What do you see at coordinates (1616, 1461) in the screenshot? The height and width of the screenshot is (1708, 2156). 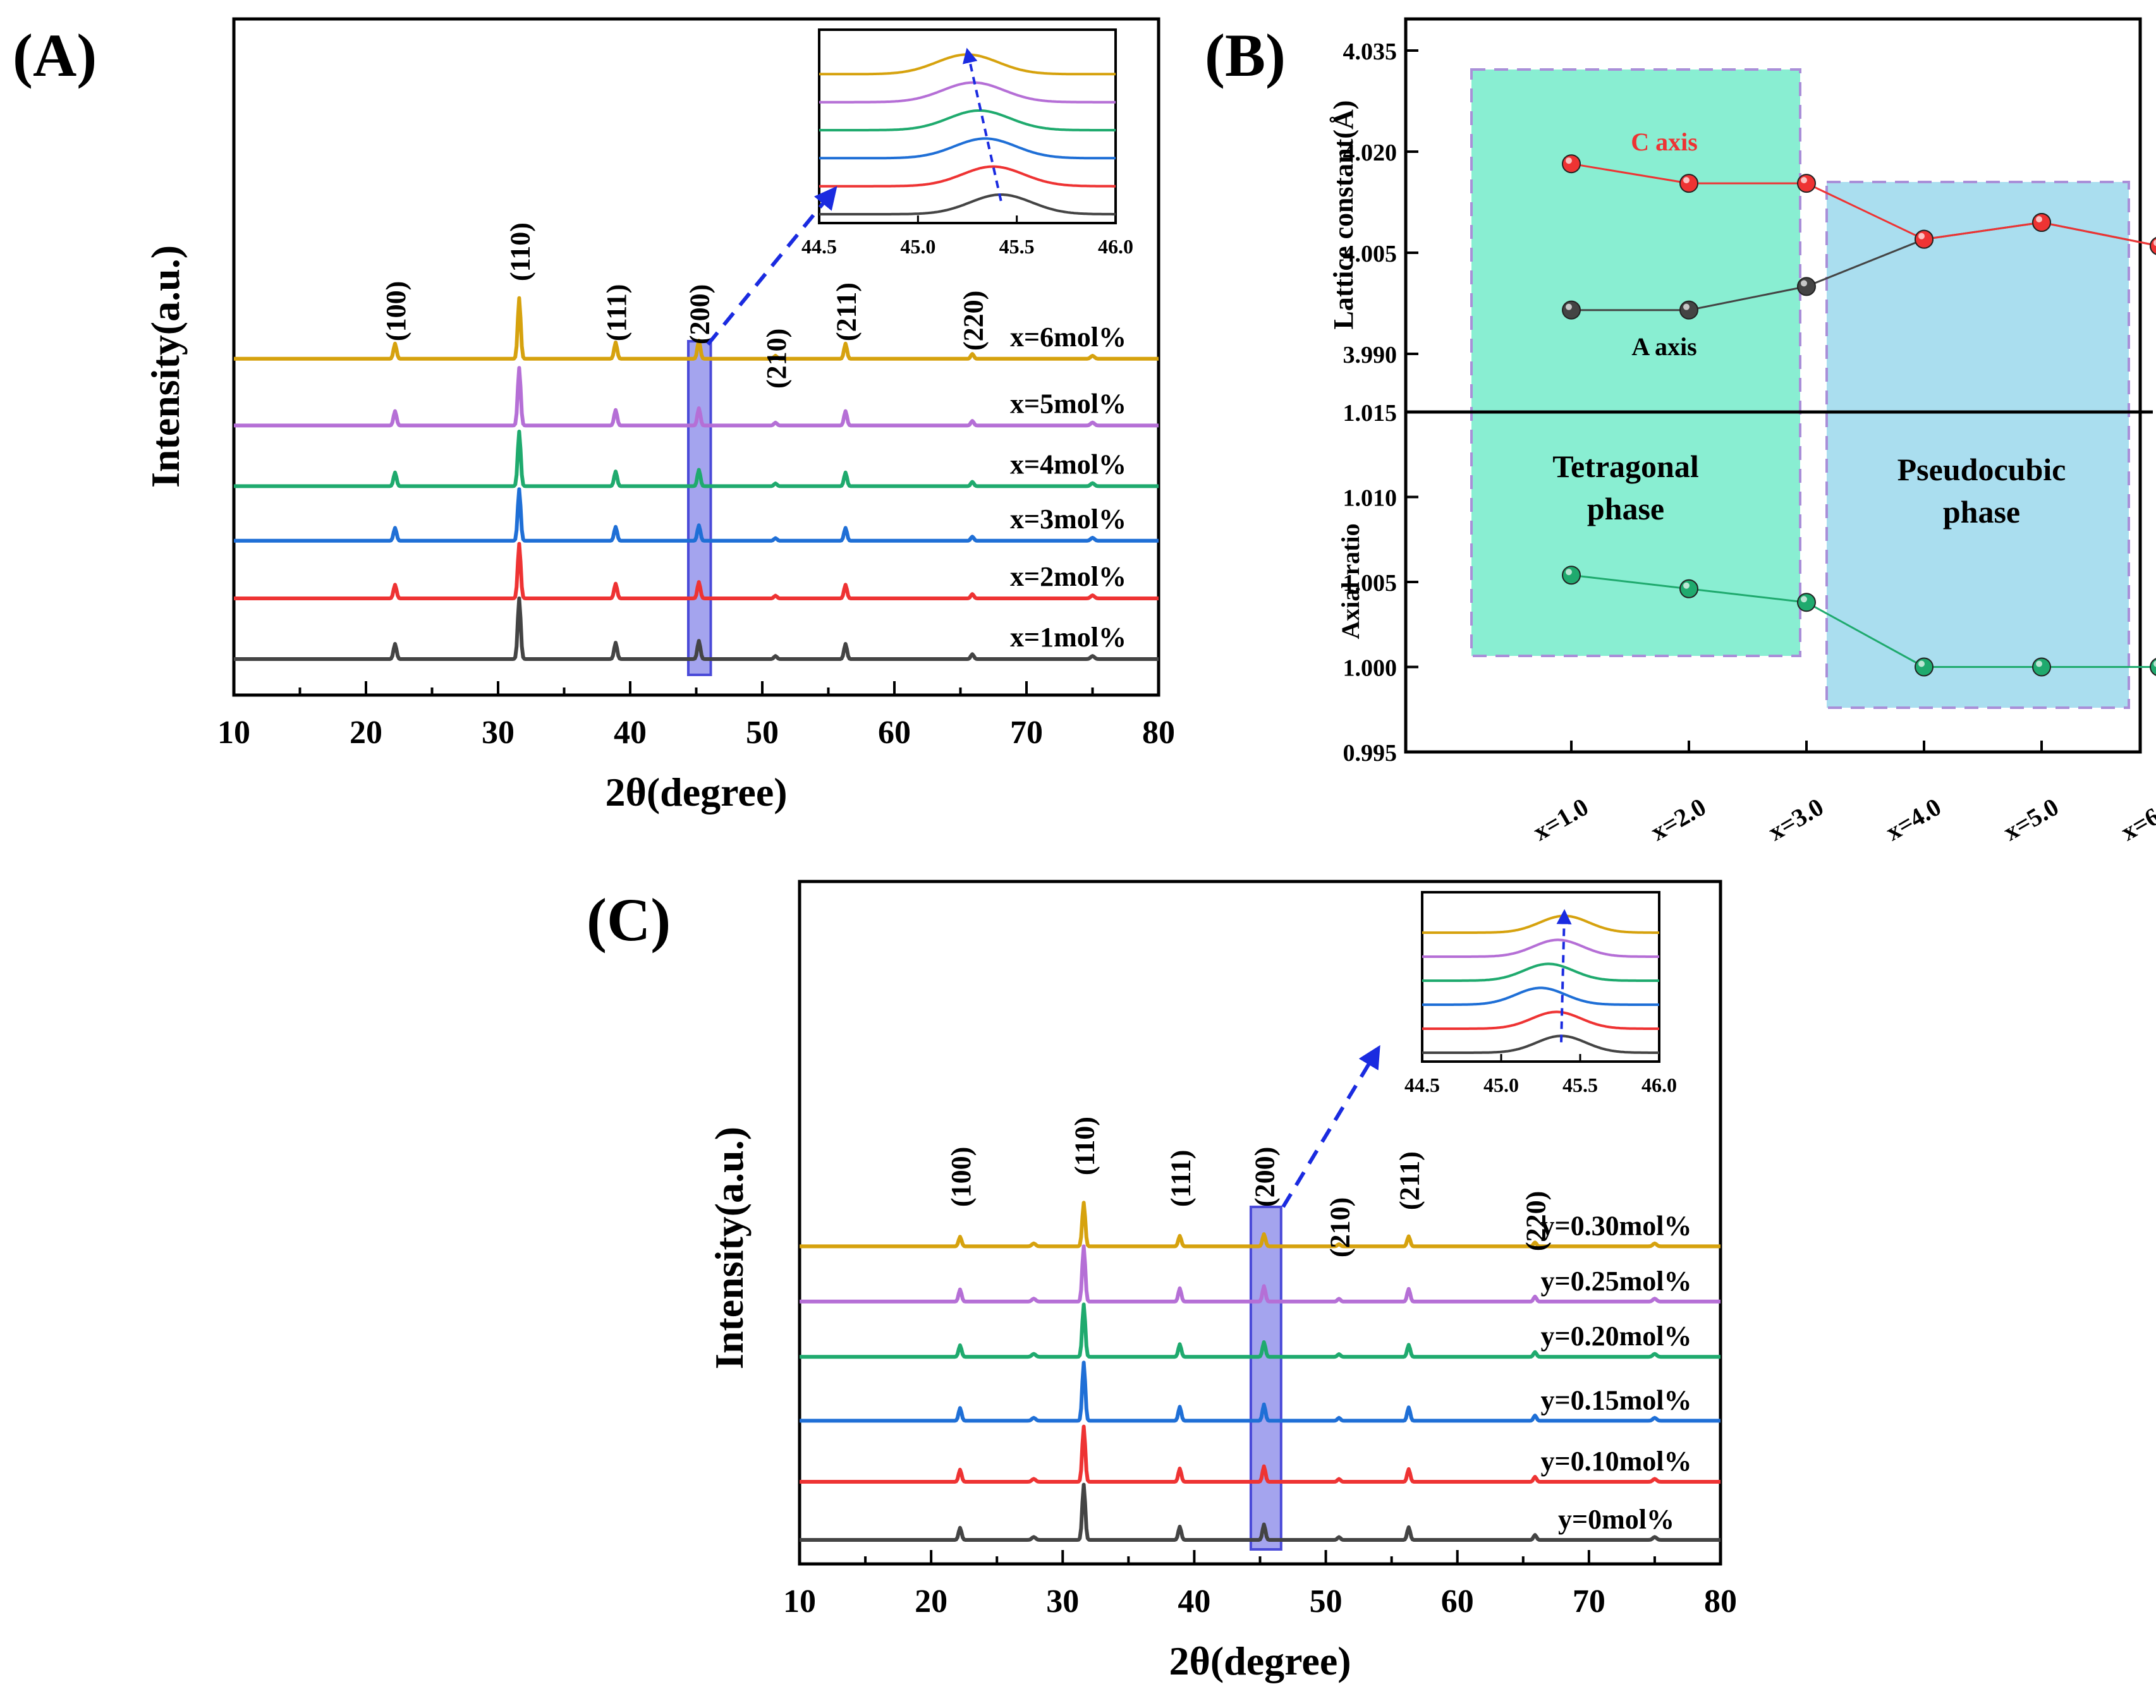 I see `panelC-series-label: y=0.10mol%` at bounding box center [1616, 1461].